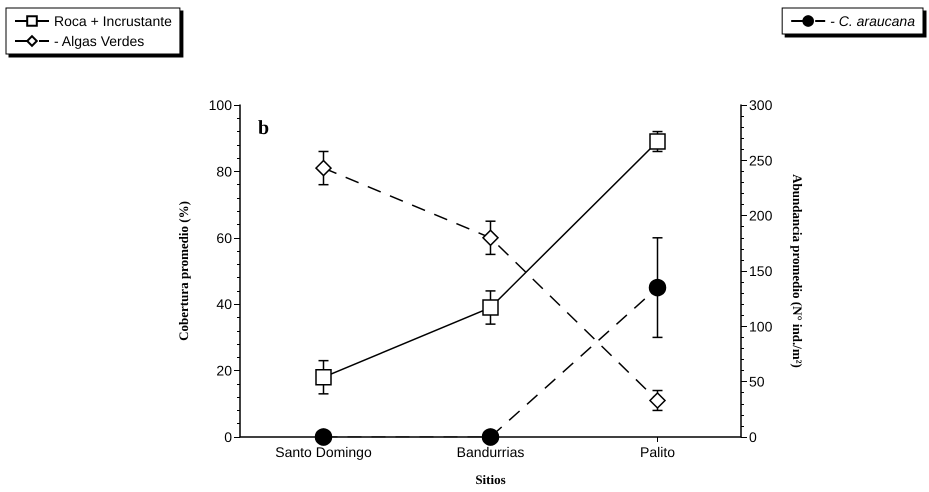 The height and width of the screenshot is (492, 929). What do you see at coordinates (224, 304) in the screenshot?
I see `y-tick-label: 40` at bounding box center [224, 304].